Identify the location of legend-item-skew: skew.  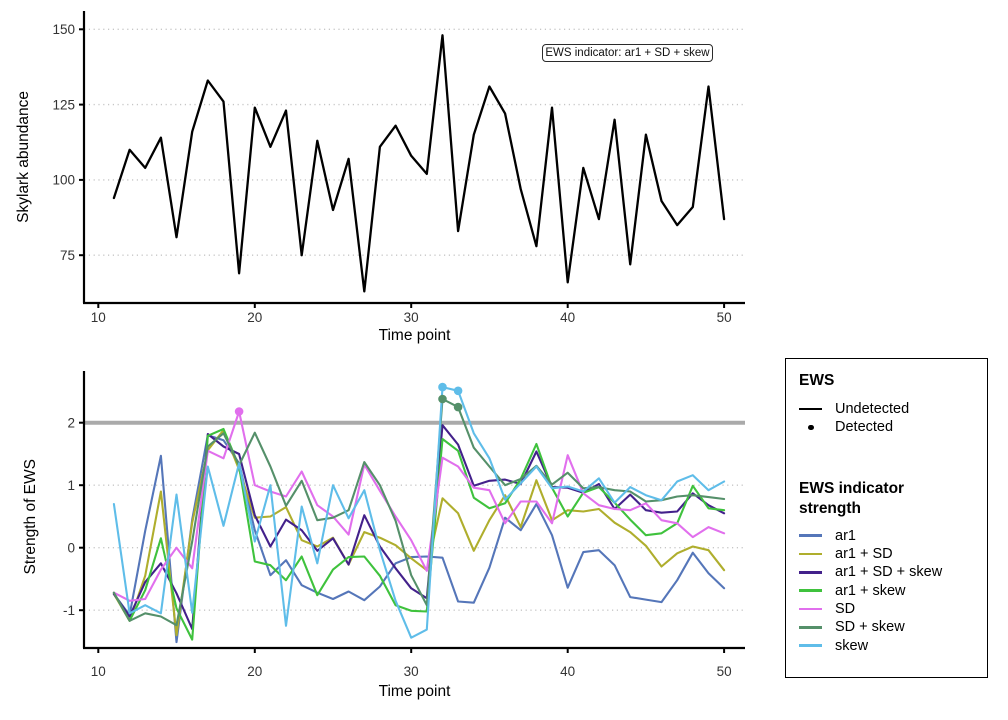
(890, 645).